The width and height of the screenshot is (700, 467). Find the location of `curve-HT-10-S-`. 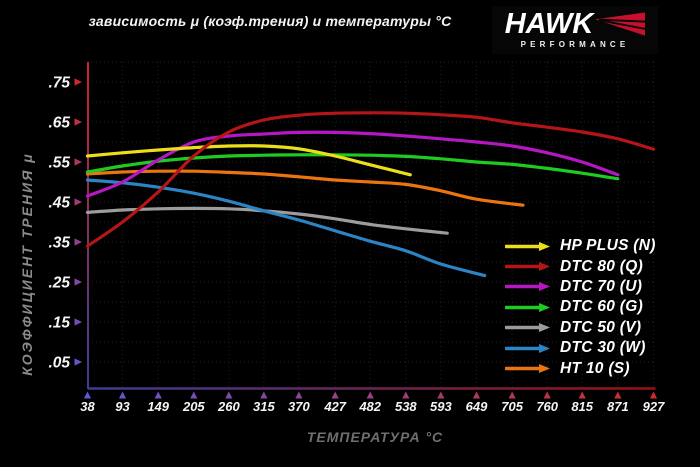

curve-HT-10-S- is located at coordinates (305, 188).